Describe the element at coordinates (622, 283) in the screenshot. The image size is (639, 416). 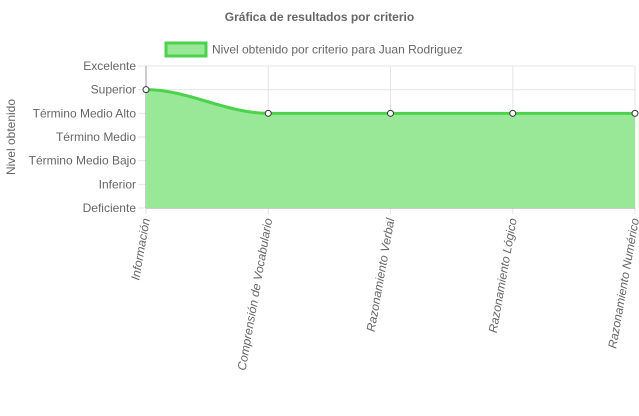
I see `x-tick-label: Razonamiento Numérico` at that location.